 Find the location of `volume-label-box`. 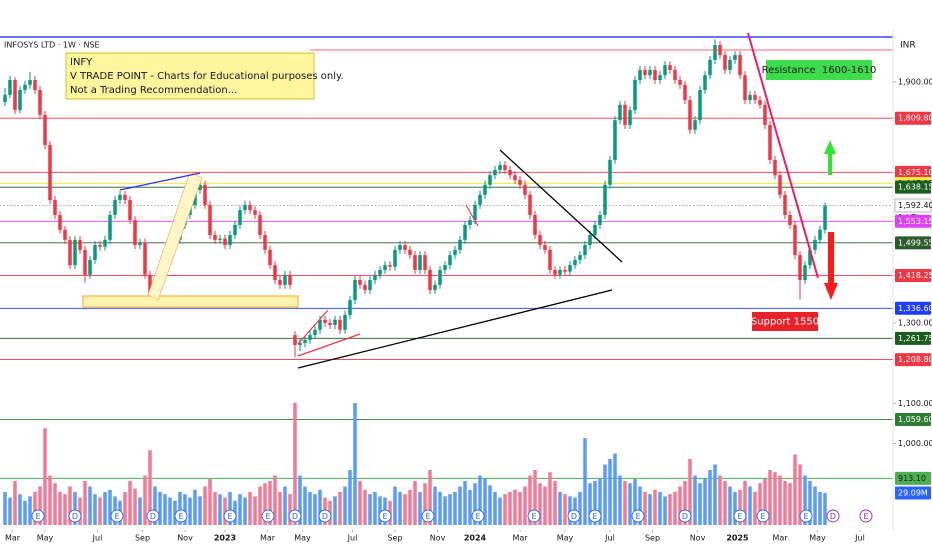

volume-label-box is located at coordinates (913, 493).